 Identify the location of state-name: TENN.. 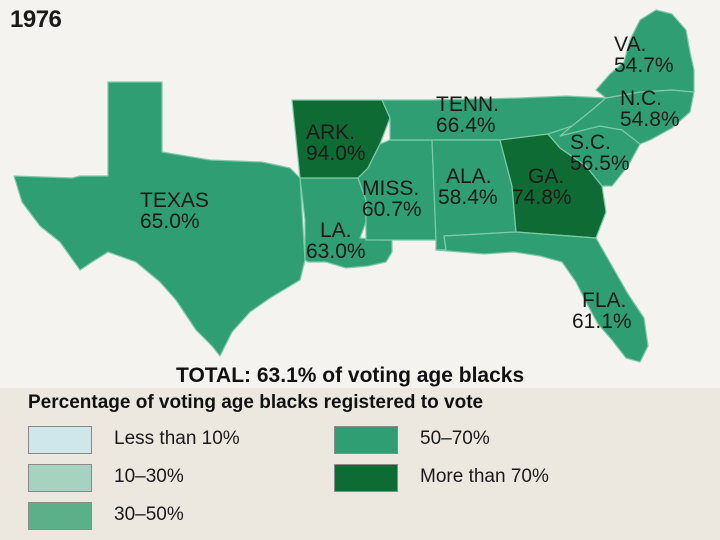
(467, 104).